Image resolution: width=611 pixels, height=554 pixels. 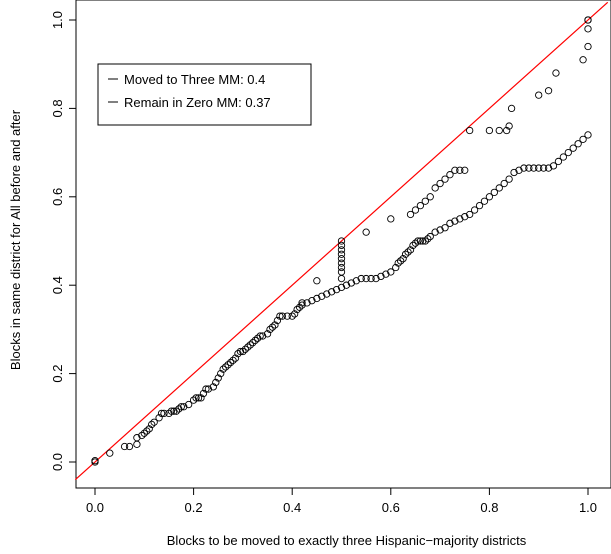 What do you see at coordinates (57, 108) in the screenshot?
I see `y-tick-label: 0.8` at bounding box center [57, 108].